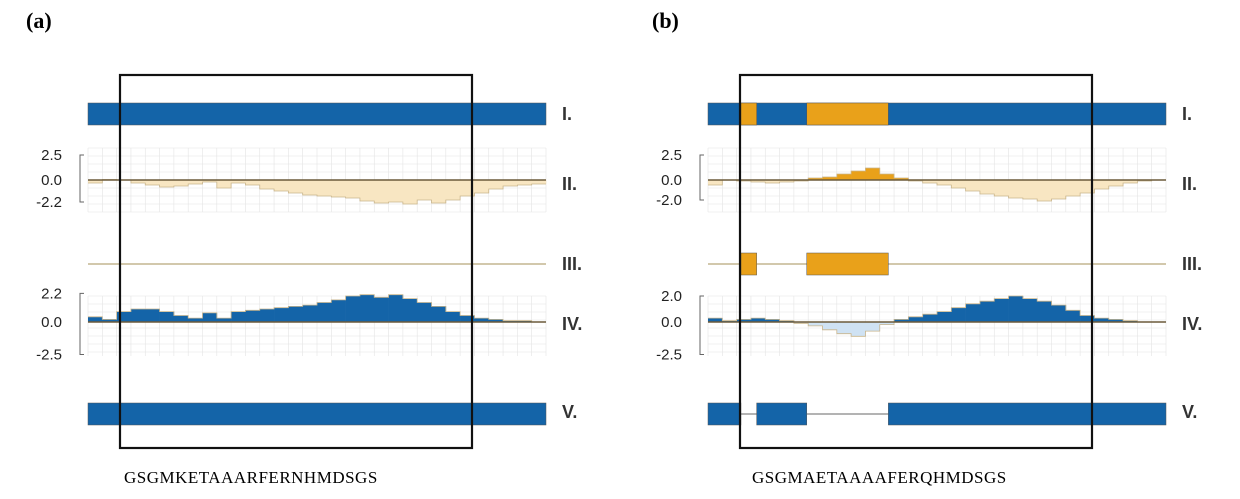 This screenshot has width=1240, height=499. I want to click on panel-b-track-ii-axis, so click(701, 177).